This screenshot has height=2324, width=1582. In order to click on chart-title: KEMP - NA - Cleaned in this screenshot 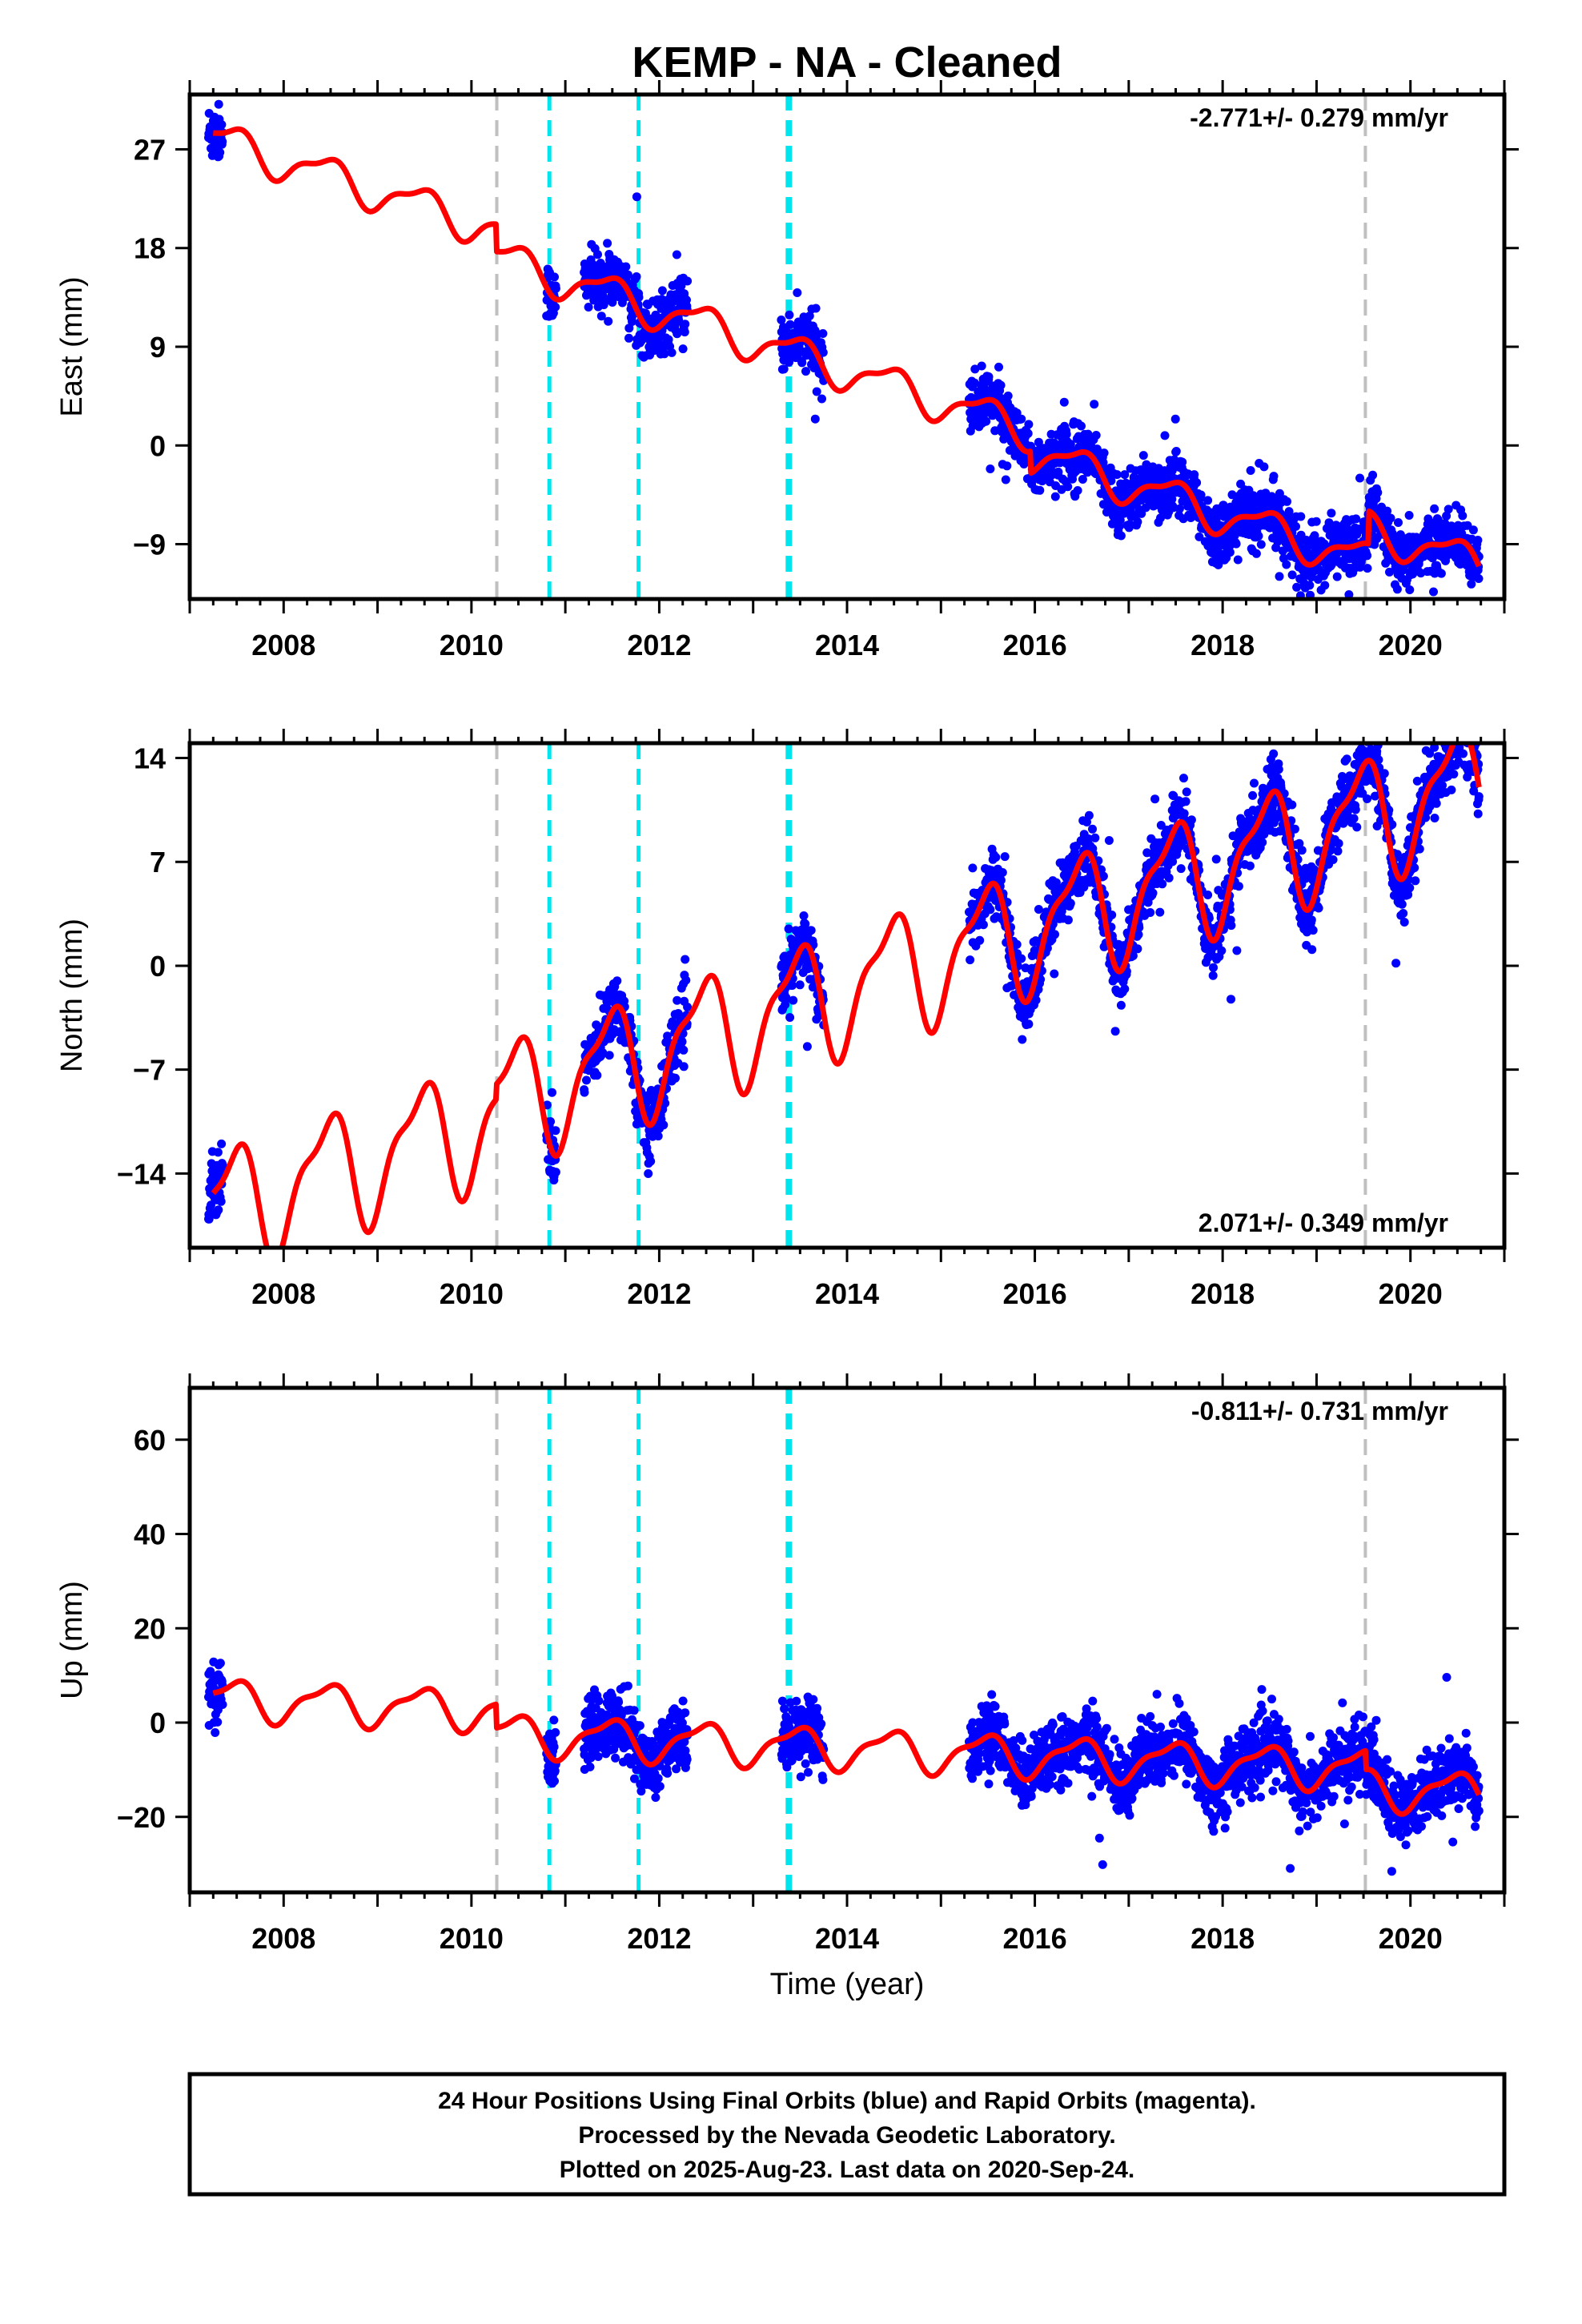, I will do `click(847, 62)`.